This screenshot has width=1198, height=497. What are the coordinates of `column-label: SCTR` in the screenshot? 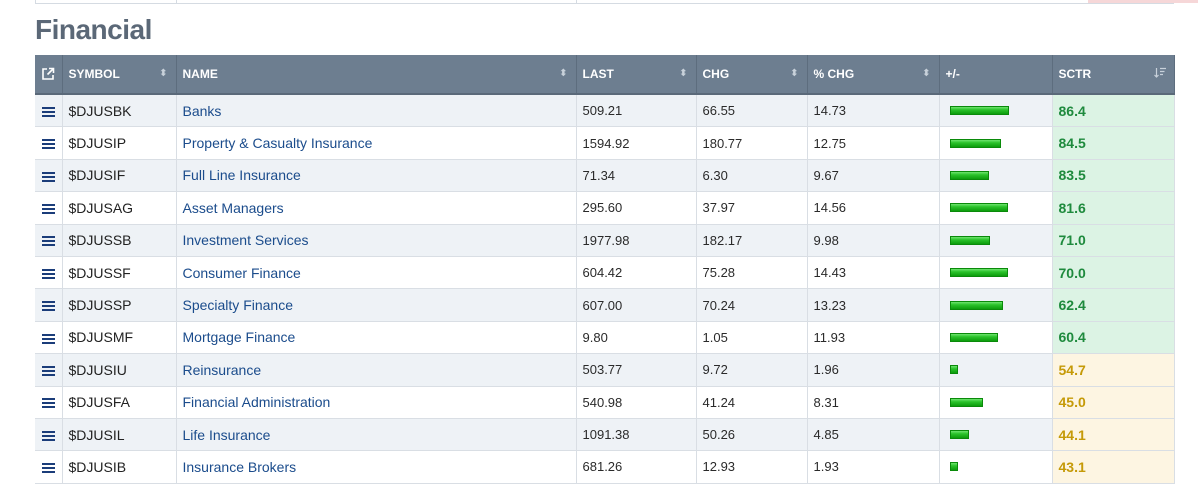 It's located at (1075, 74).